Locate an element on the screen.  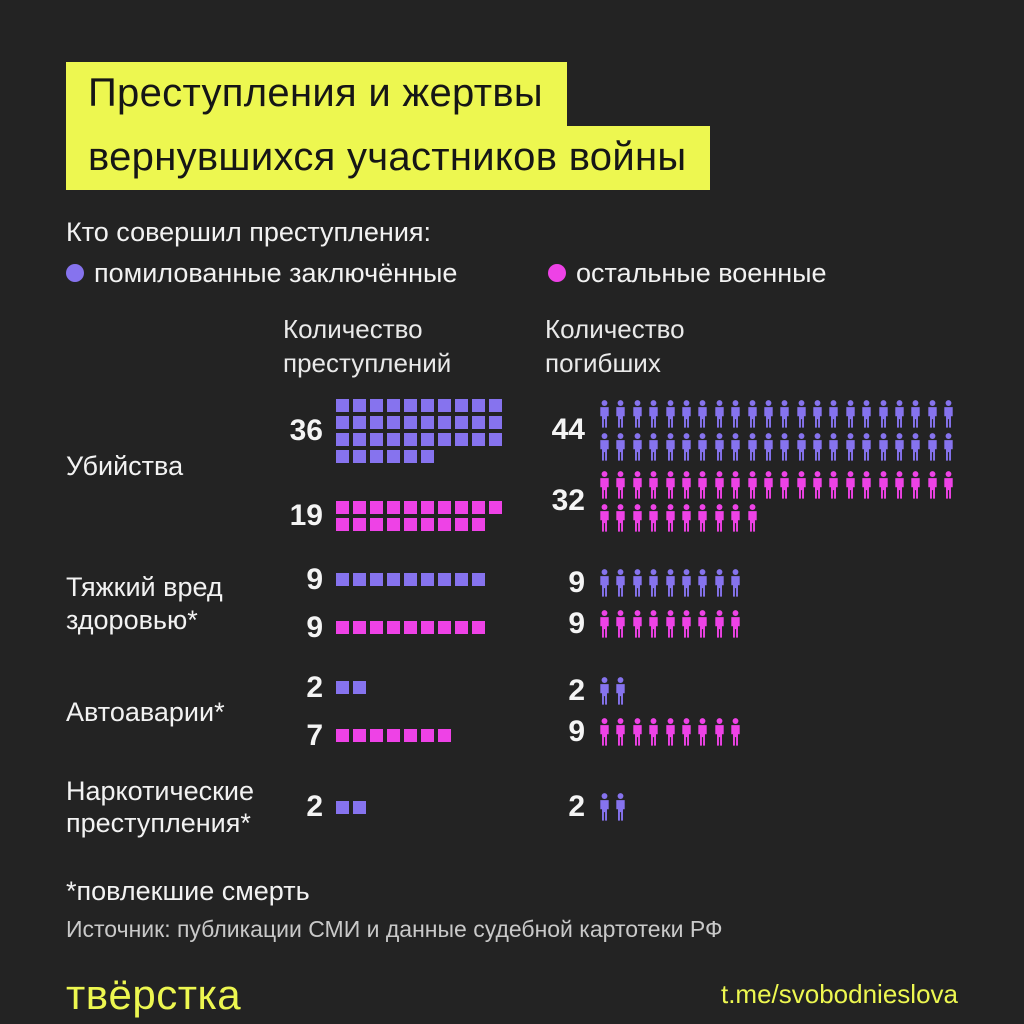
deaths-group: 9 is located at coordinates (751, 583).